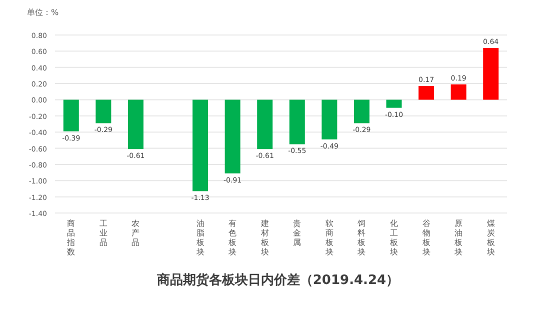  I want to click on text: 商品期货各板块日内价差（2019.4.24）, so click(278, 280).